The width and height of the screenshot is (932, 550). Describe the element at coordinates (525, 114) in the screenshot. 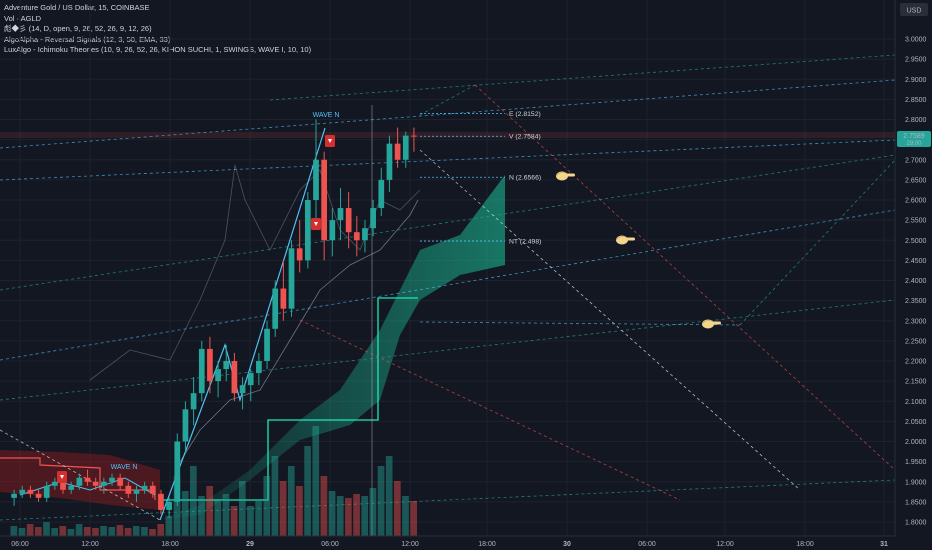

I see `level-label: E (2.8152)` at that location.